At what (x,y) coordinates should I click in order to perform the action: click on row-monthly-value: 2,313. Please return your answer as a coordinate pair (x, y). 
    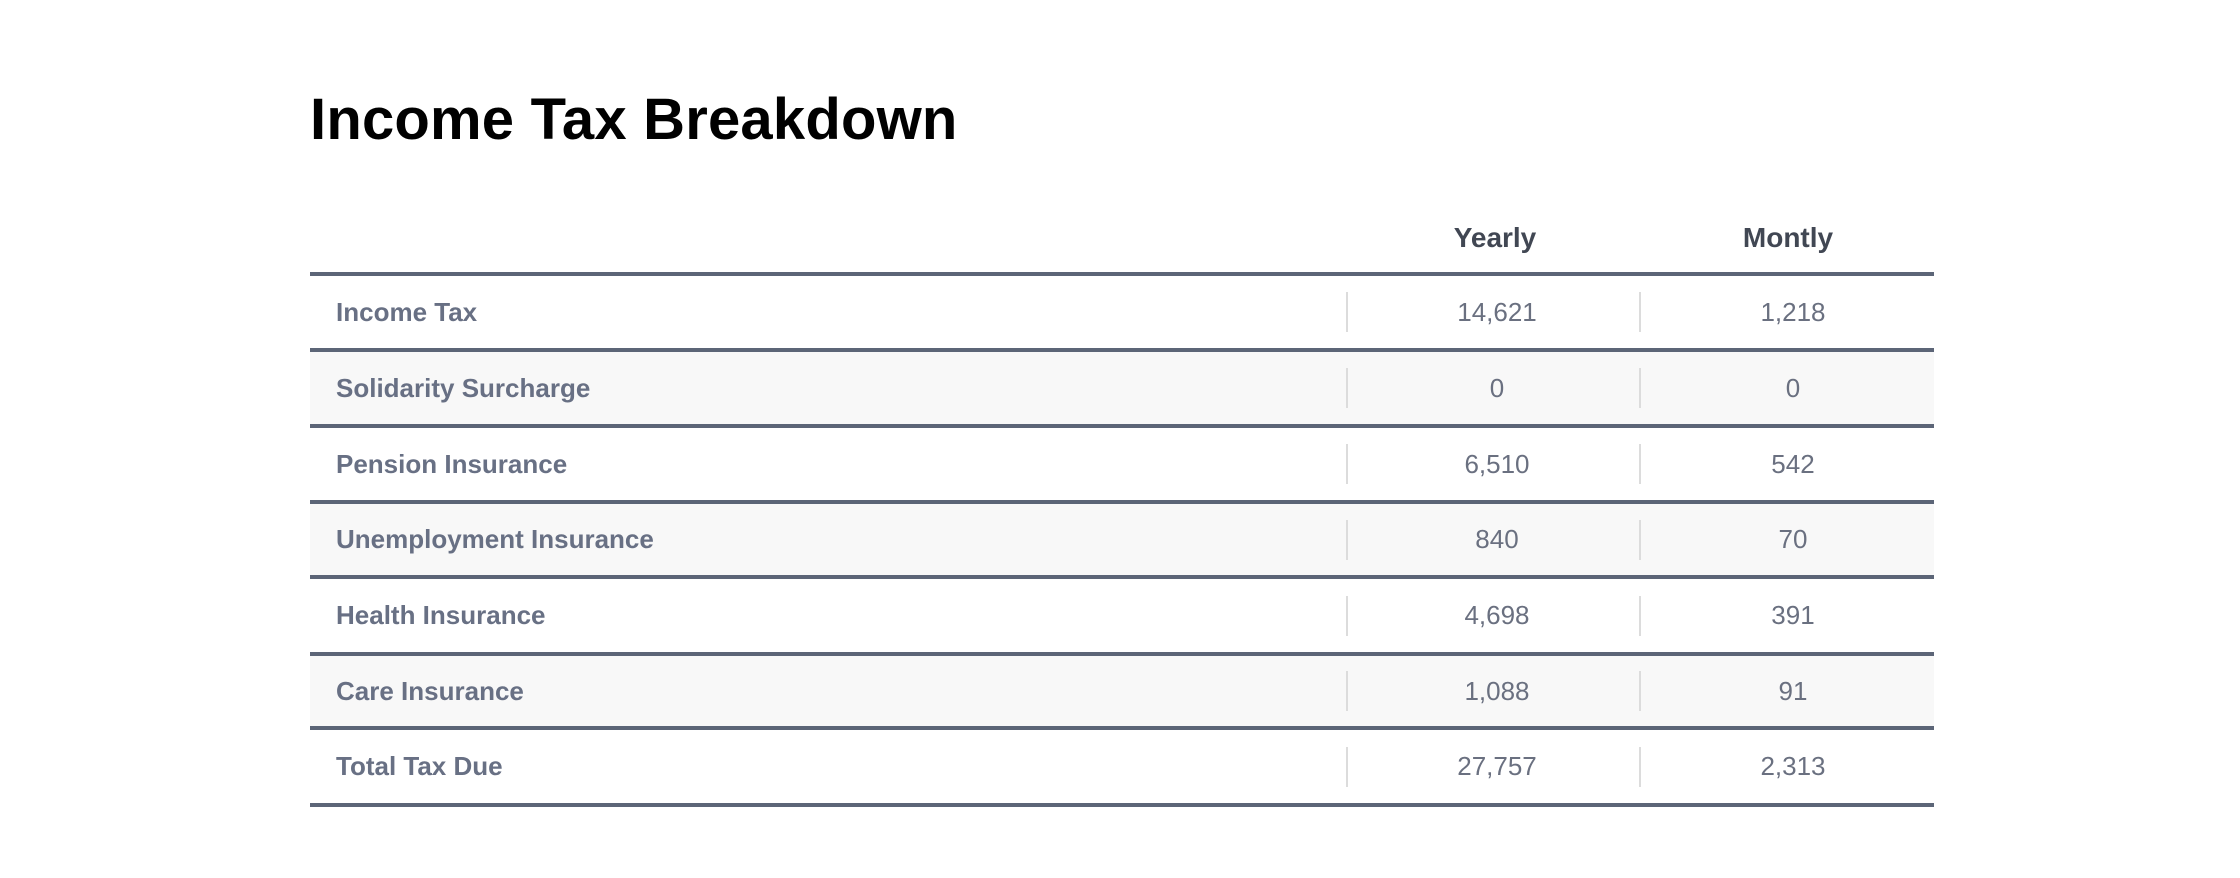
    Looking at the image, I should click on (1793, 766).